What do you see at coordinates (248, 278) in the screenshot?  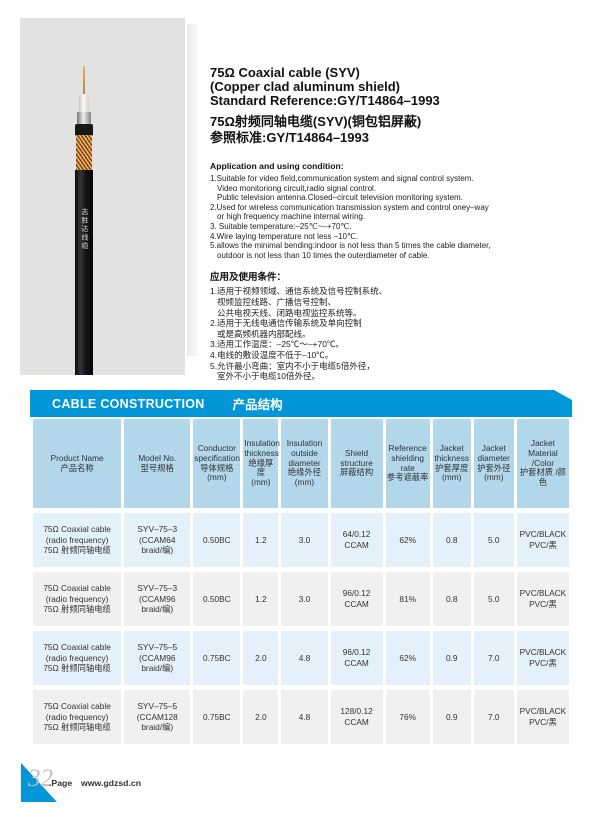 I see `application-heading-zh: 应用及使用条件：` at bounding box center [248, 278].